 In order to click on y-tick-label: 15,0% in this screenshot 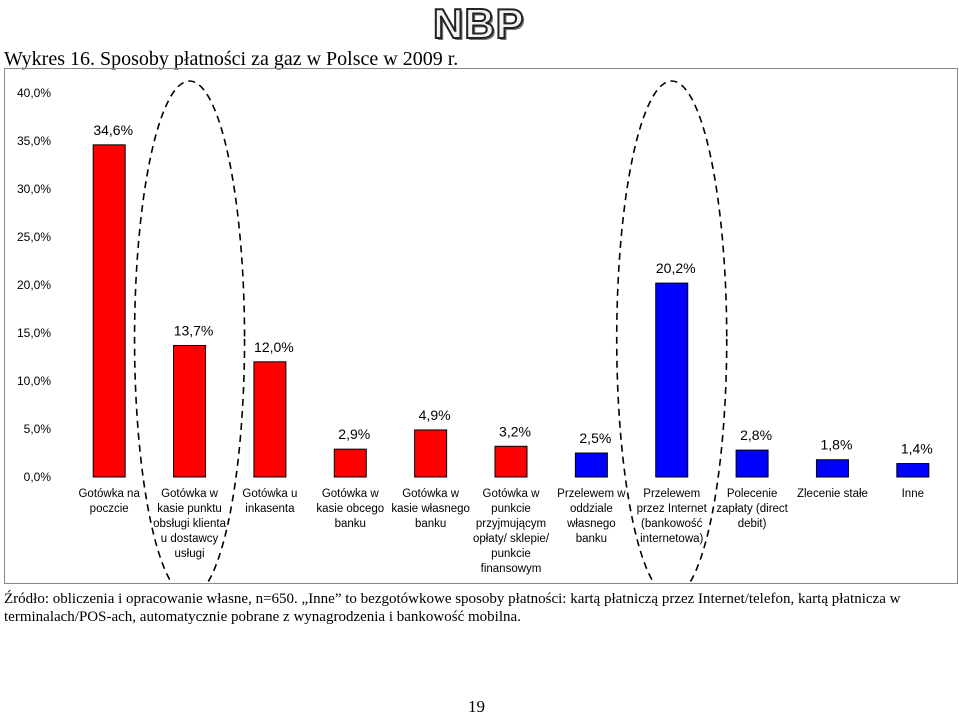, I will do `click(34, 333)`.